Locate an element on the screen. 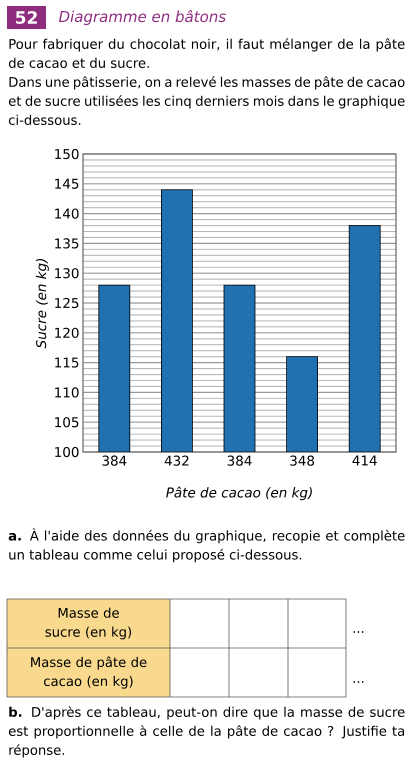  x-tick-label: 348 is located at coordinates (302, 461).